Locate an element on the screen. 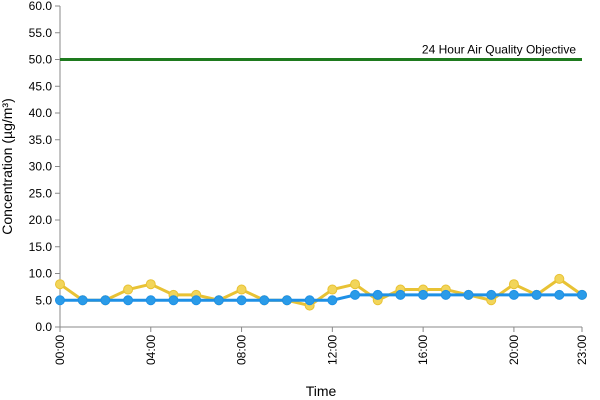 This screenshot has height=400, width=600. x-axis-title: Time is located at coordinates (321, 391).